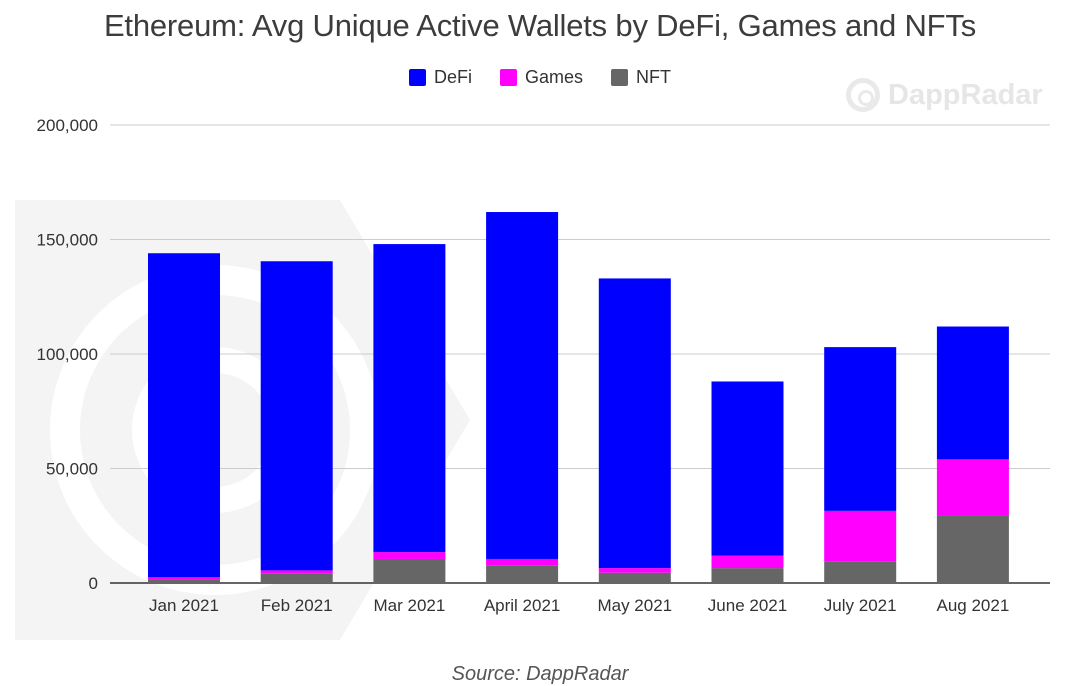 Image resolution: width=1080 pixels, height=686 pixels. What do you see at coordinates (184, 605) in the screenshot?
I see `x-tick-label: Jan 2021` at bounding box center [184, 605].